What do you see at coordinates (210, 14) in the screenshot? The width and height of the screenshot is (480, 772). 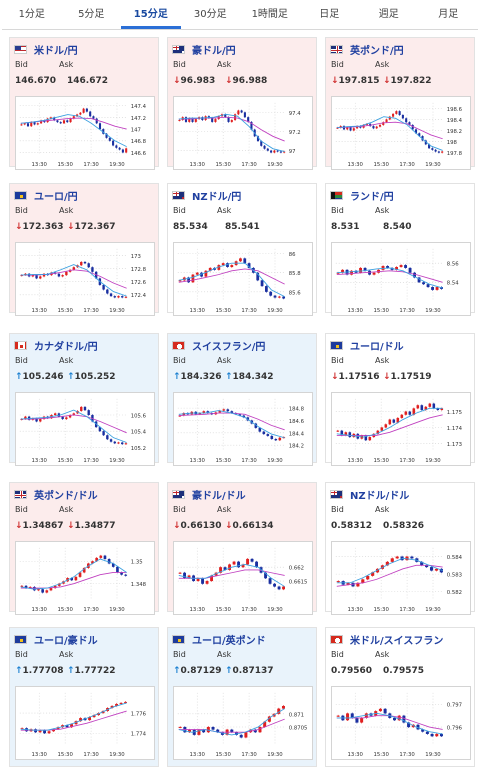 I see `tab-3: 30分足` at bounding box center [210, 14].